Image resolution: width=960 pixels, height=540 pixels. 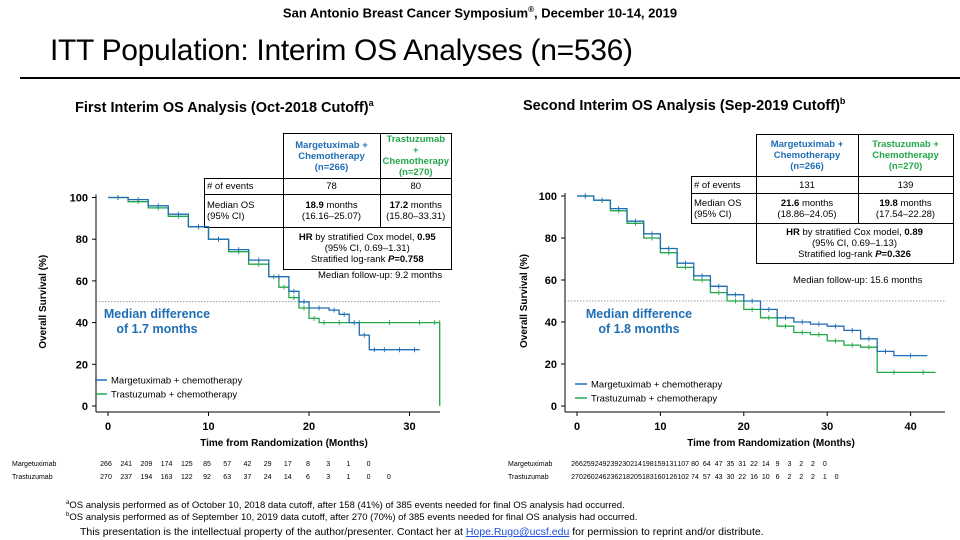 I want to click on chart2-at-risk-value: 47, so click(x=719, y=464).